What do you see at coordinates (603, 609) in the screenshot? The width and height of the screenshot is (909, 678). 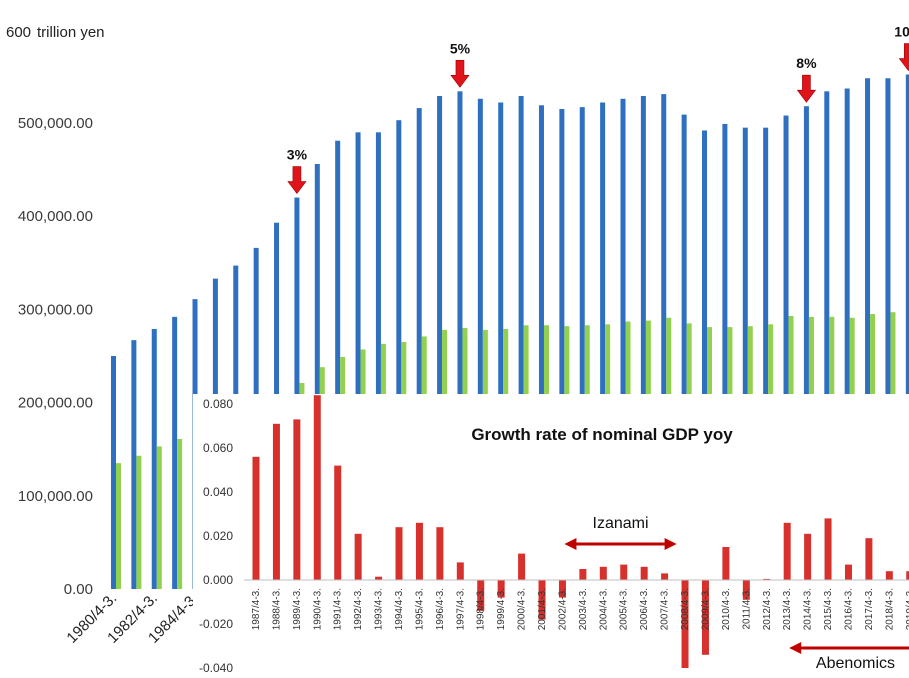 I see `inset-x-tick-label: 2004/4-3.` at bounding box center [603, 609].